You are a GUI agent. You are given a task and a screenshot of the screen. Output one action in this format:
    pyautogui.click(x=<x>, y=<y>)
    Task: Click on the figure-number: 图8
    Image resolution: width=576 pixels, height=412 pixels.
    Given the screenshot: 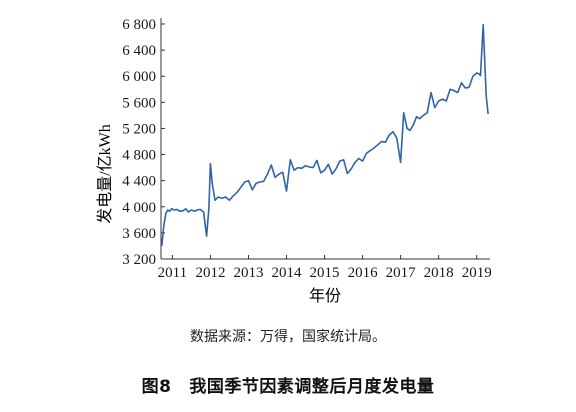 What is the action you would take?
    pyautogui.click(x=156, y=387)
    